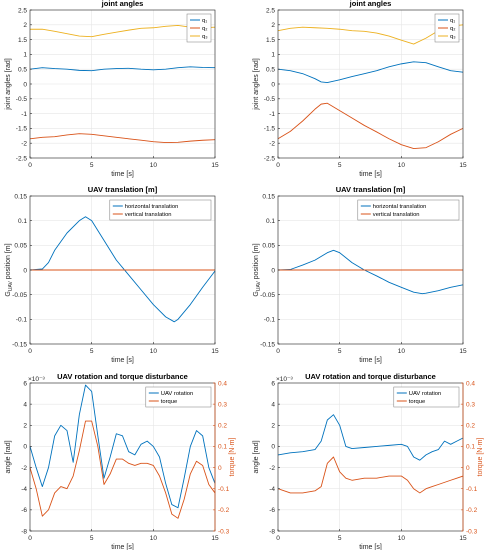  I want to click on y-tick-label: 0.5, so click(270, 70).